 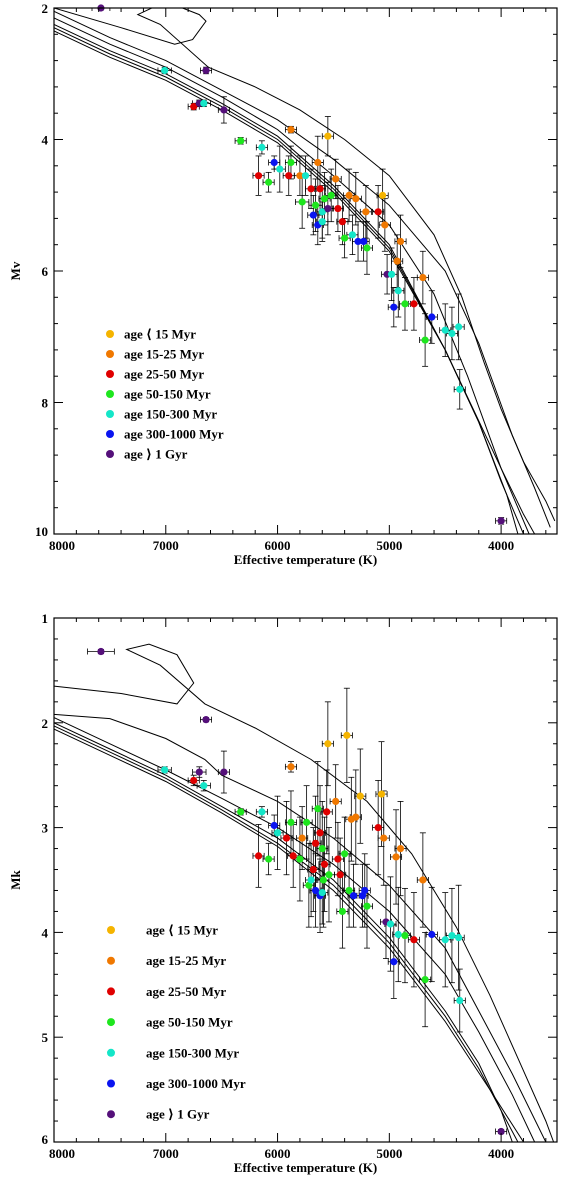 What do you see at coordinates (305, 559) in the screenshot?
I see `x-axis-label: Effective temperature (K)` at bounding box center [305, 559].